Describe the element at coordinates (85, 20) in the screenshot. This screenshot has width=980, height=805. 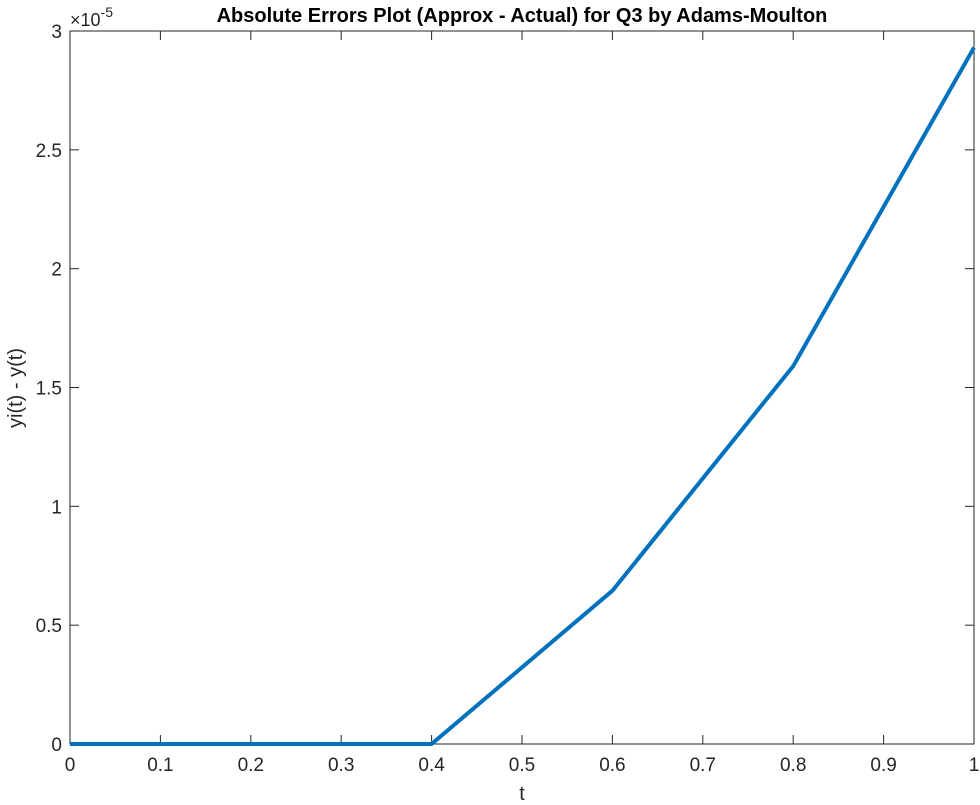
I see `y-multiplier-base: ×10` at that location.